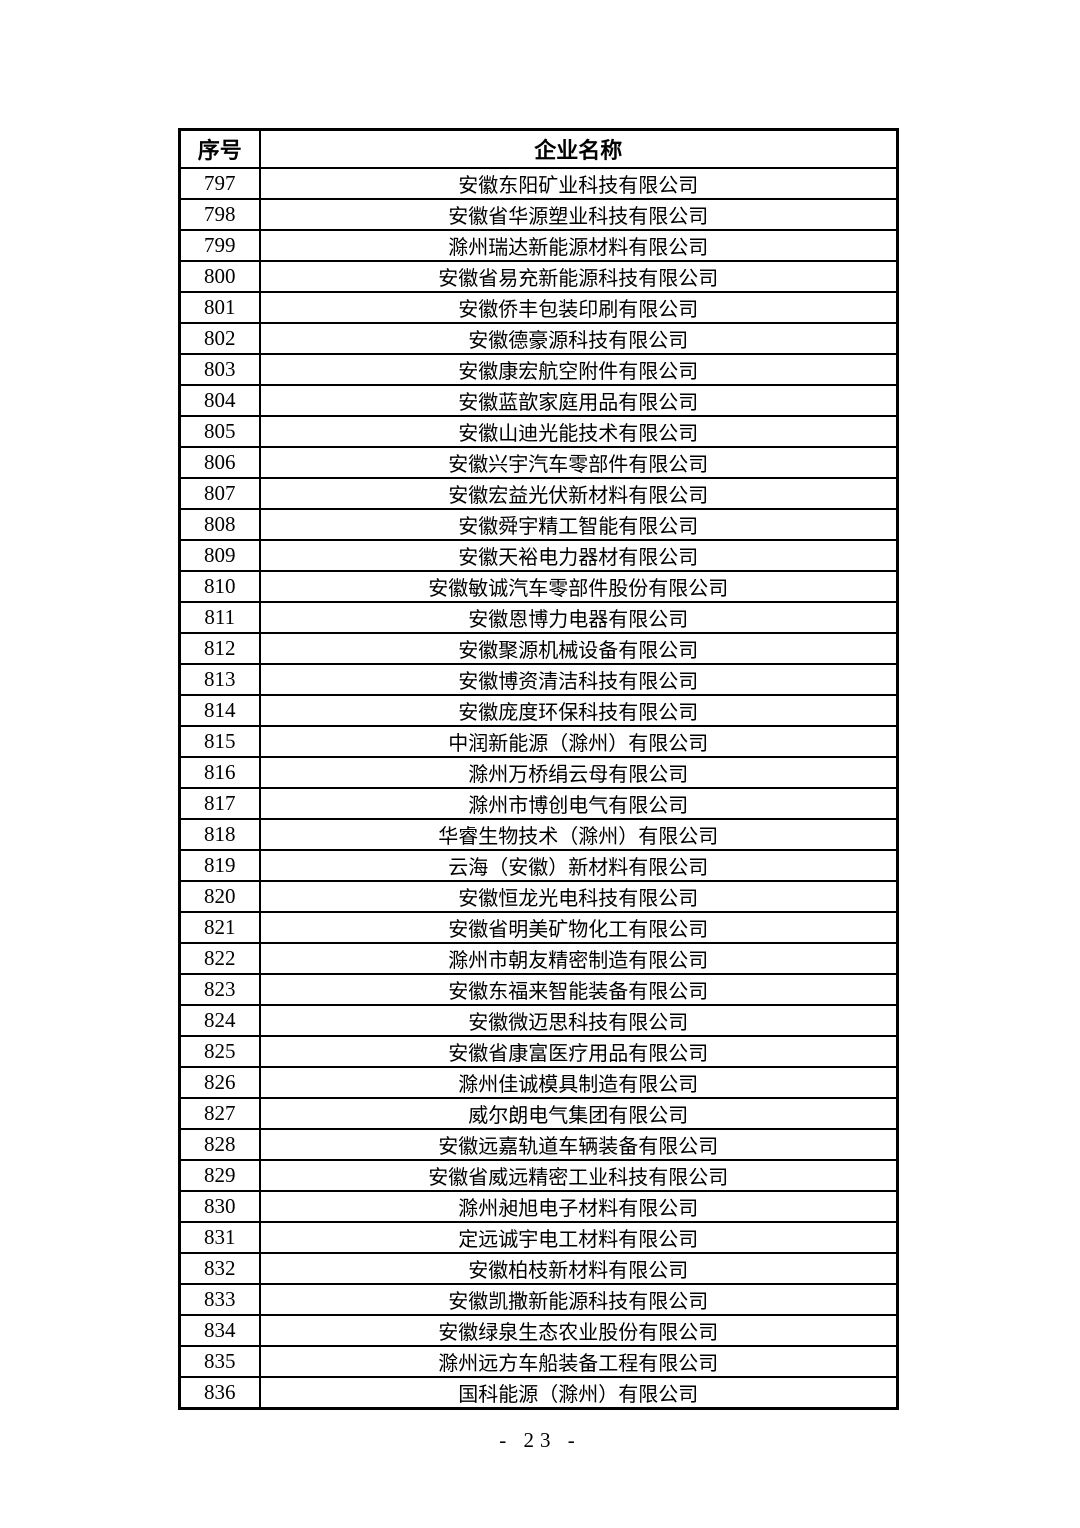  I want to click on serial-cell: 814, so click(219, 710).